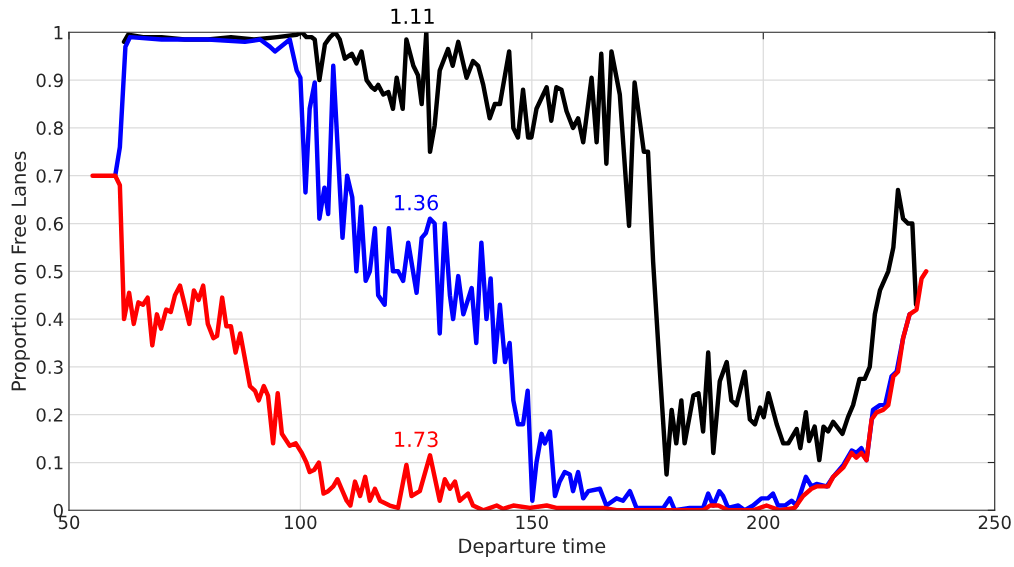 The image size is (1014, 567). I want to click on y-tick-label: 0.2, so click(49, 415).